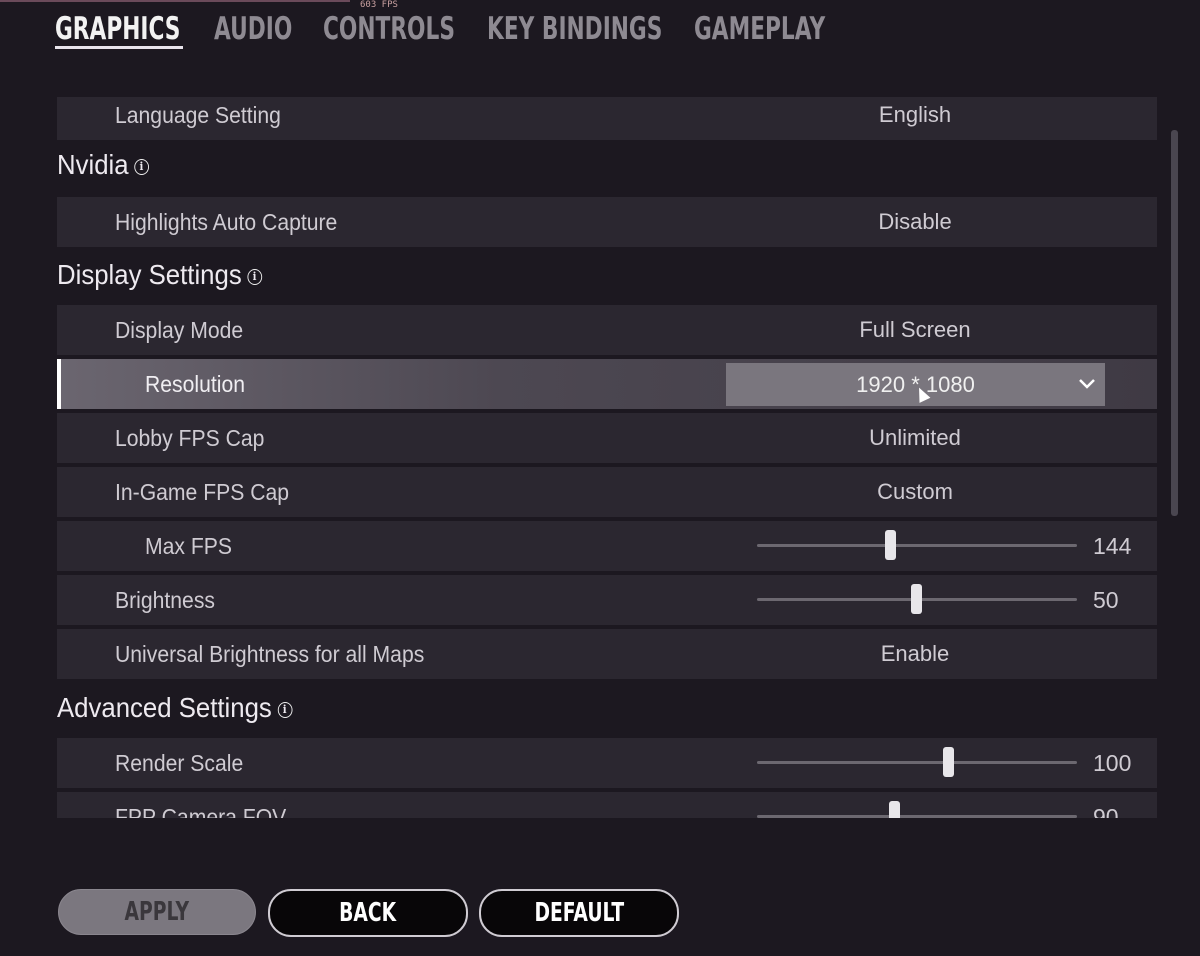 Image resolution: width=1200 pixels, height=956 pixels. I want to click on setting-row-language-setting: Language Setting English, so click(607, 118).